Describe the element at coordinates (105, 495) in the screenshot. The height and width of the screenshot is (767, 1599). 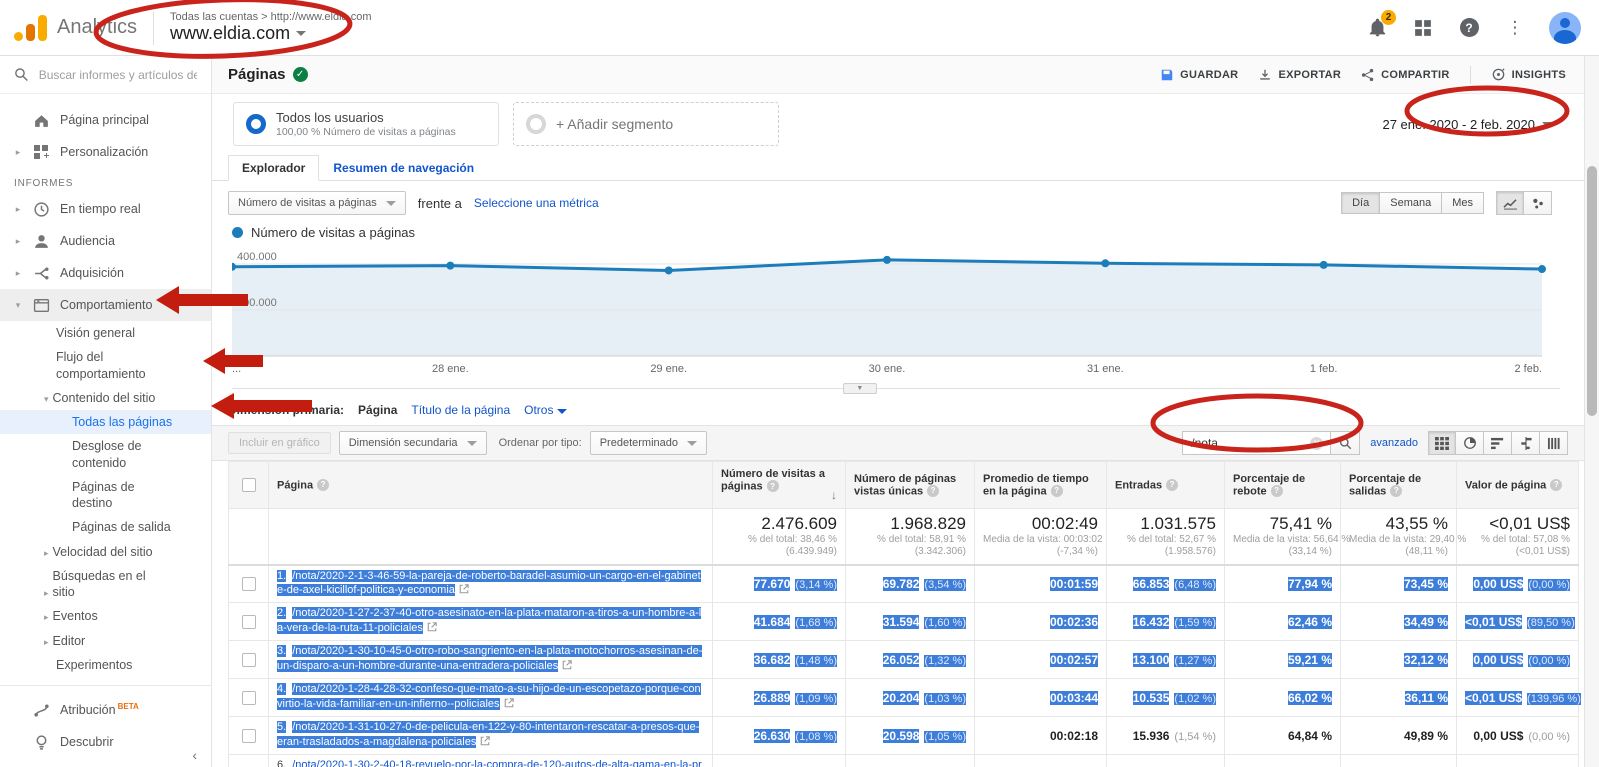
I see `sidebar-item-landing-pages: Páginas de destino` at that location.